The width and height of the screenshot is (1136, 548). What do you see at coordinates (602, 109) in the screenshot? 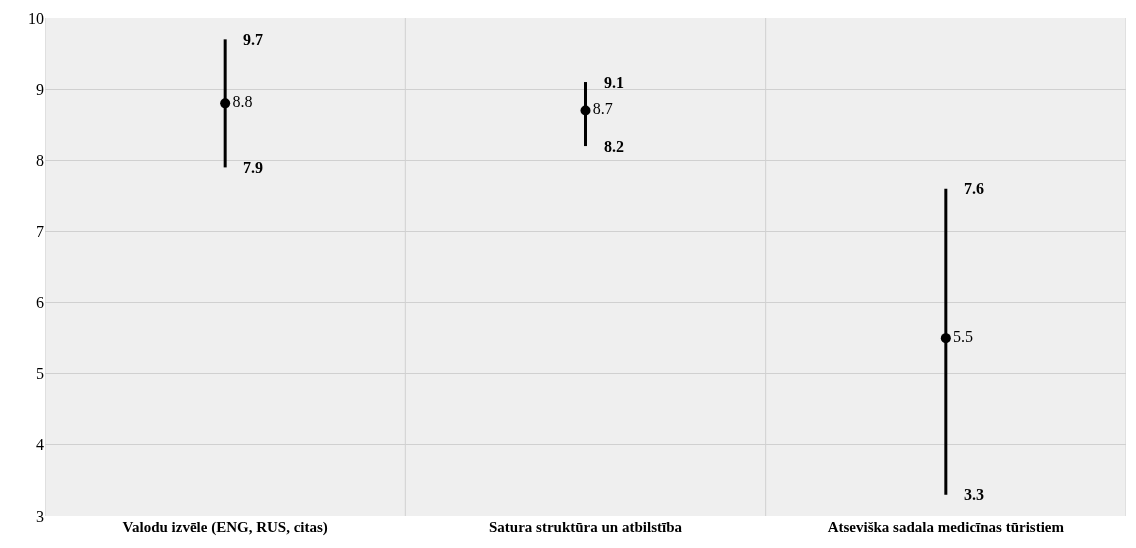
I see `data-label: 8.7` at bounding box center [602, 109].